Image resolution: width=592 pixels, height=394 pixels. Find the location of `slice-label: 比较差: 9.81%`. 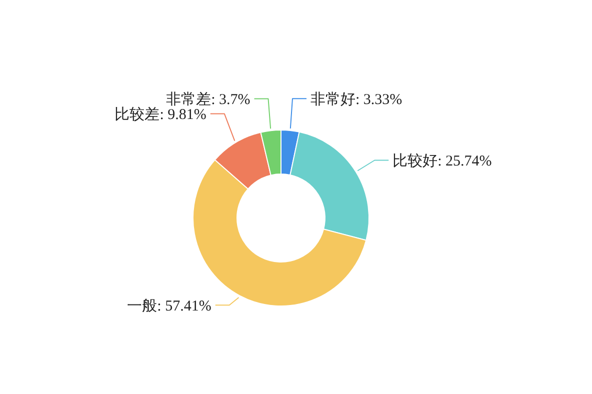

slice-label: 比较差: 9.81% is located at coordinates (160, 114).